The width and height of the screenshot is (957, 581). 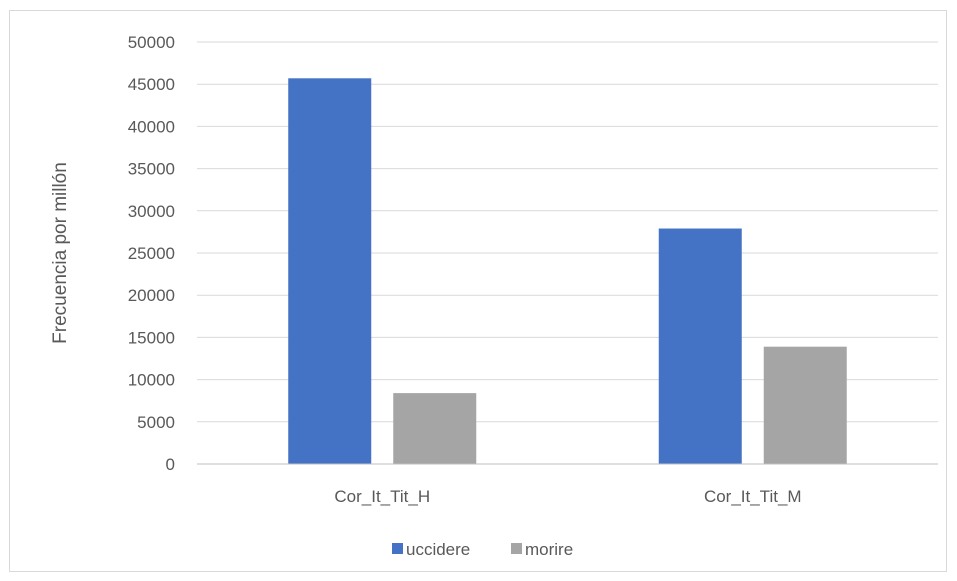 I want to click on y-axis-label: Frecuencia por millón, so click(x=60, y=253).